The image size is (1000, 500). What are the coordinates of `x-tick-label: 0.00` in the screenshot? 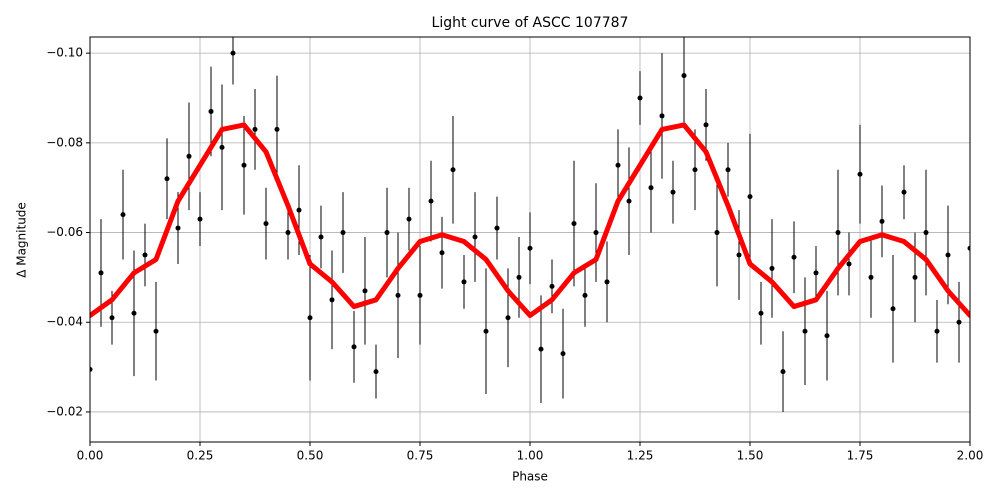 It's located at (90, 456).